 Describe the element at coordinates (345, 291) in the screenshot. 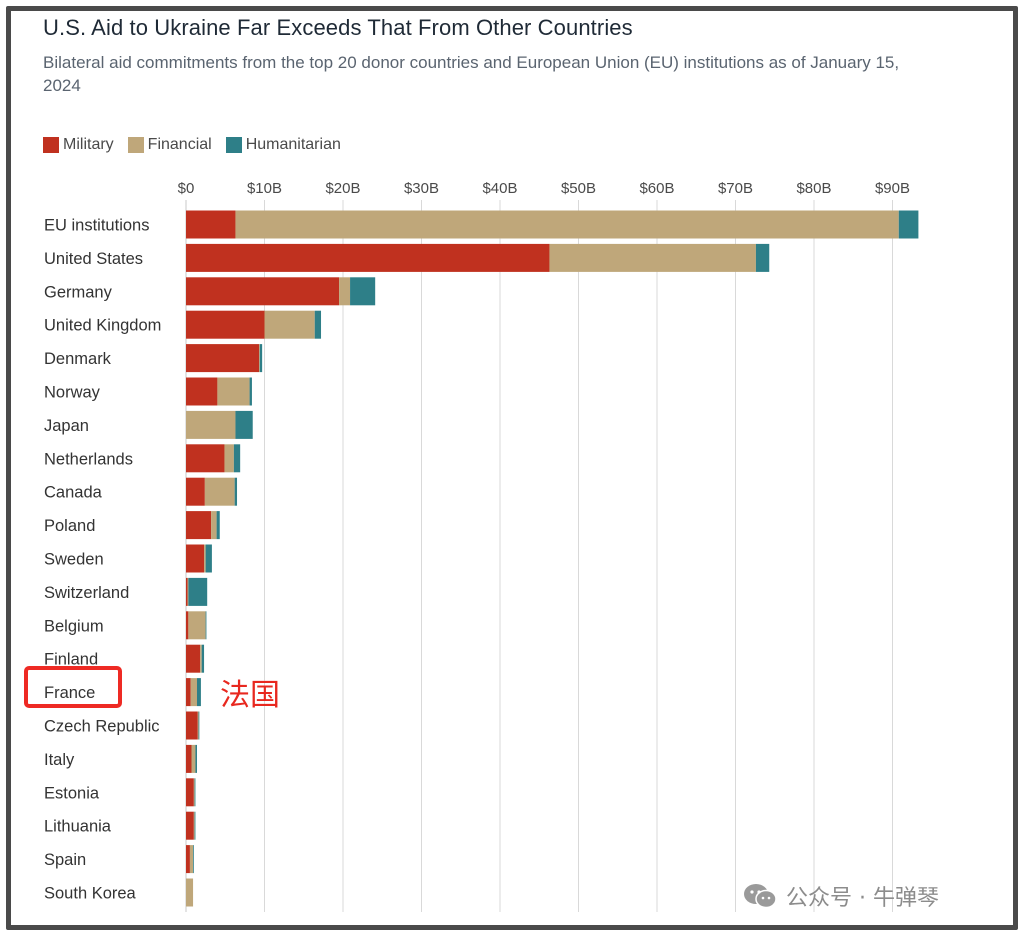

I see `bar-germany-financial` at that location.